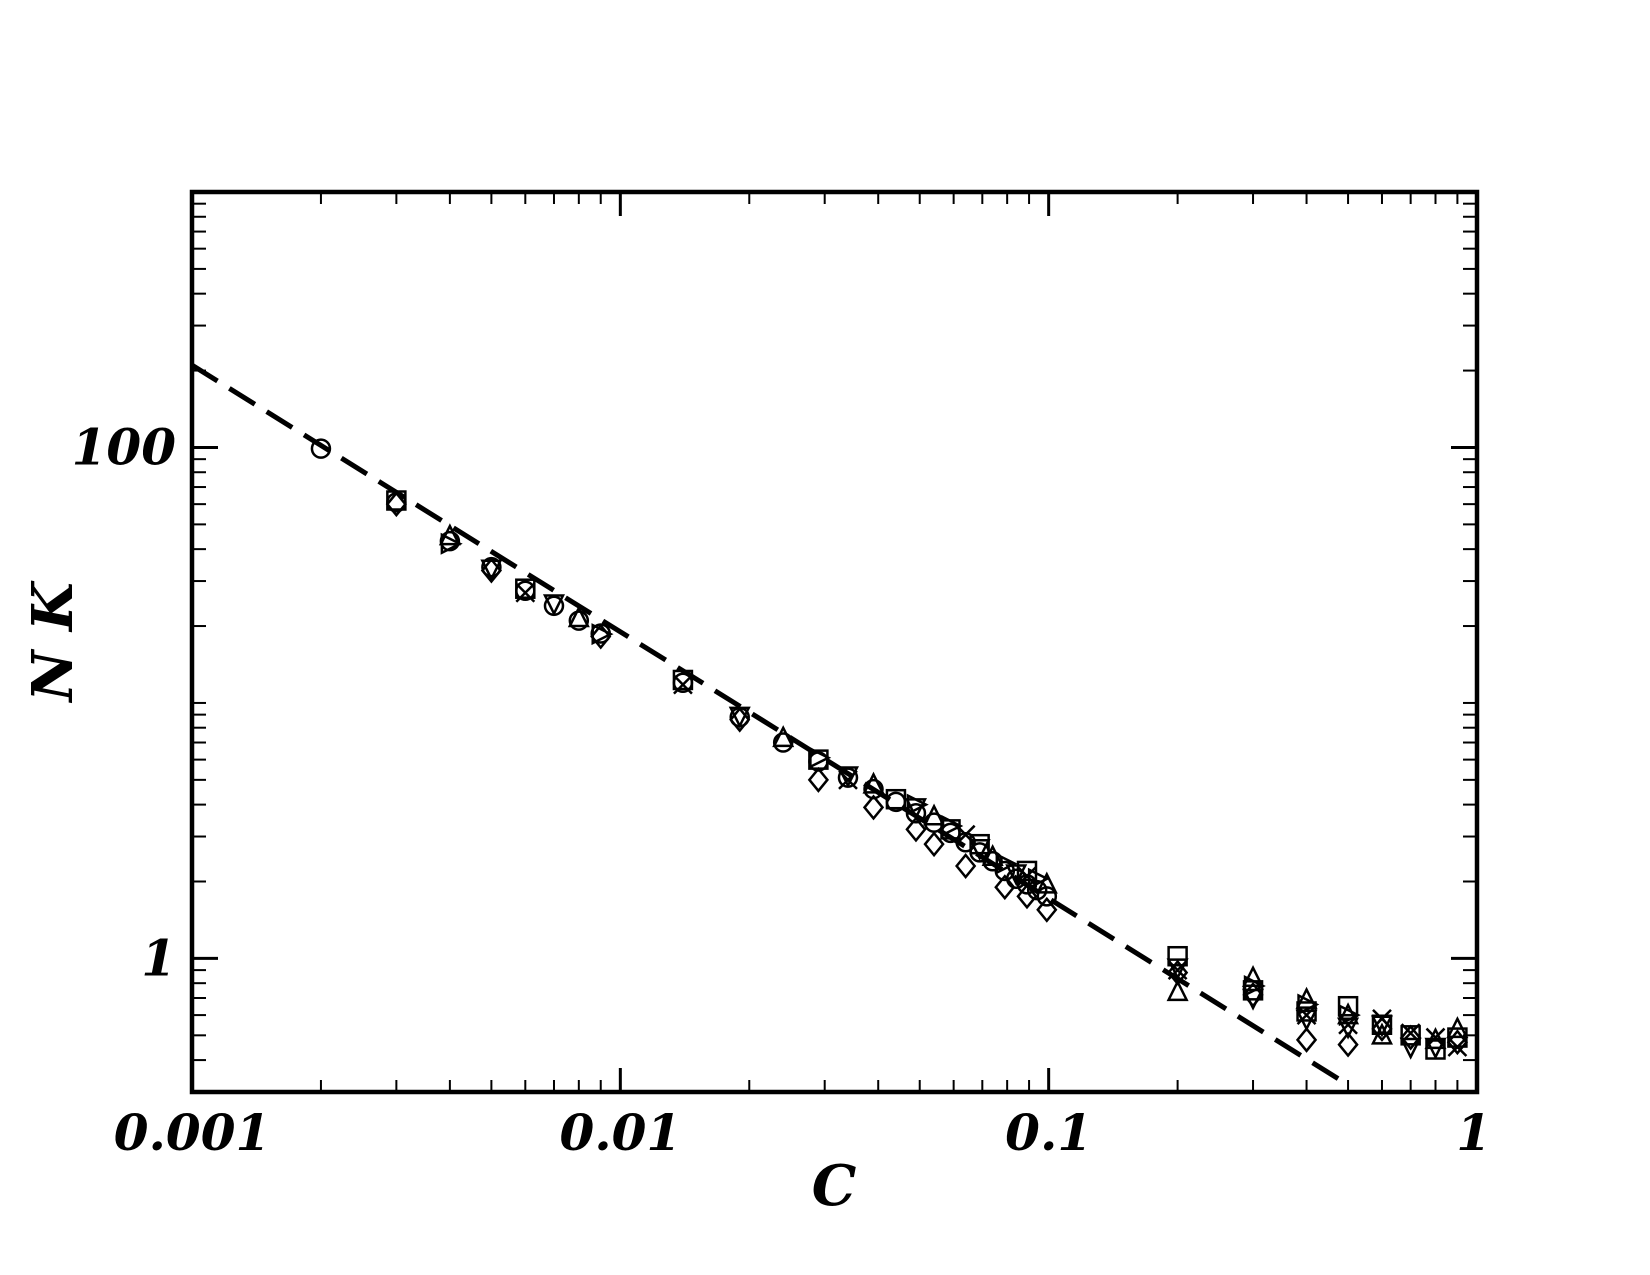  Describe the element at coordinates (1048, 1132) in the screenshot. I see `x-tick-label: 0.1` at that location.